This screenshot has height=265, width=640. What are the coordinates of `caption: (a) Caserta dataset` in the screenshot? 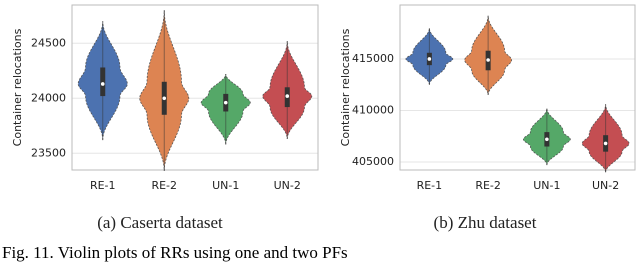 It's located at (160, 222).